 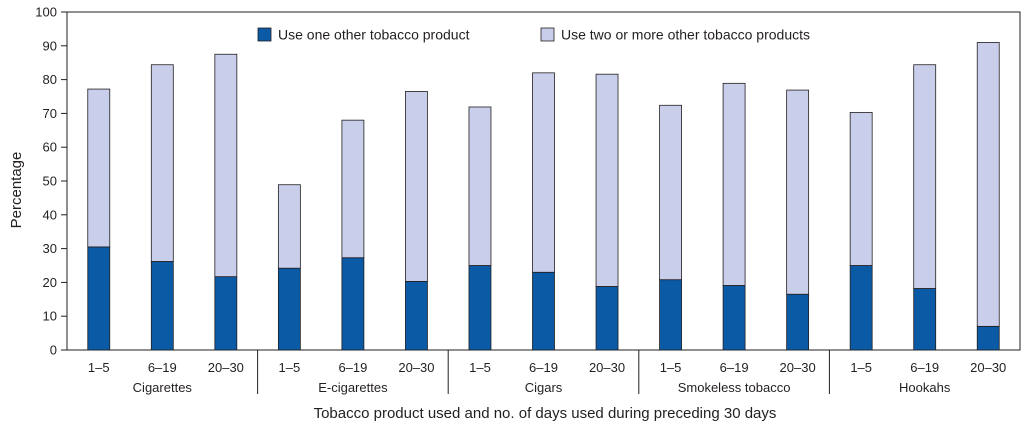 I want to click on y-tick-label: 100, so click(x=46, y=12).